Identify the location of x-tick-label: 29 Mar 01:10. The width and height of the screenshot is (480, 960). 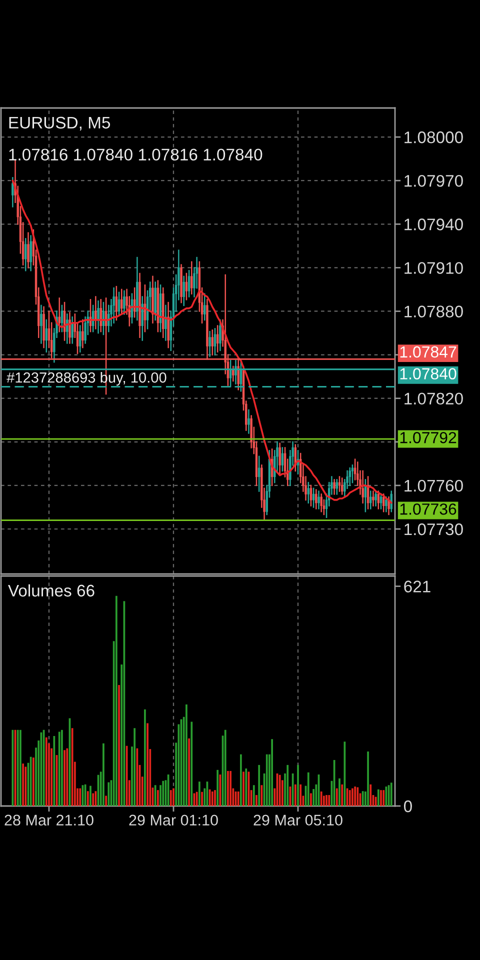
(173, 820).